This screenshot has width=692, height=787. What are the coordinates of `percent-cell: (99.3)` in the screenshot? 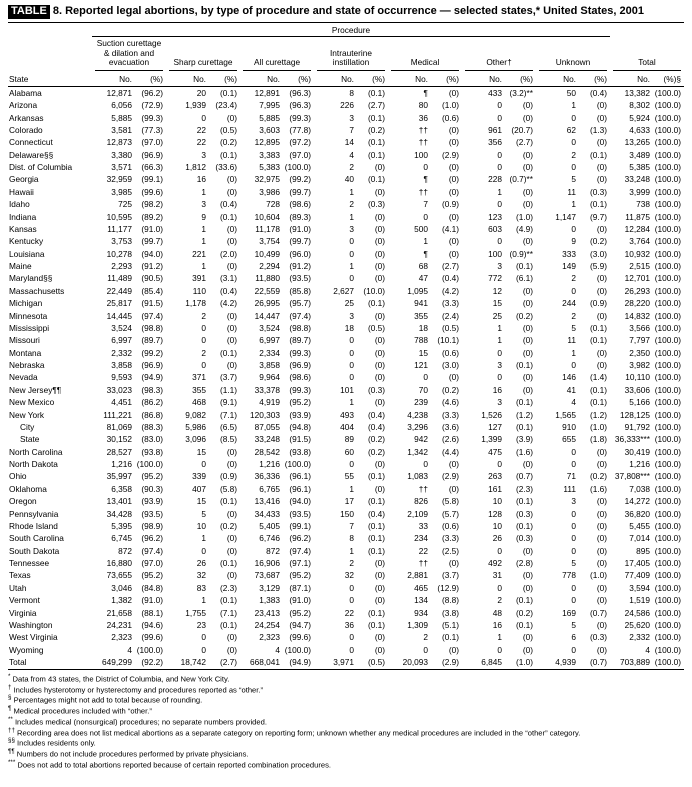 It's located at (300, 352).